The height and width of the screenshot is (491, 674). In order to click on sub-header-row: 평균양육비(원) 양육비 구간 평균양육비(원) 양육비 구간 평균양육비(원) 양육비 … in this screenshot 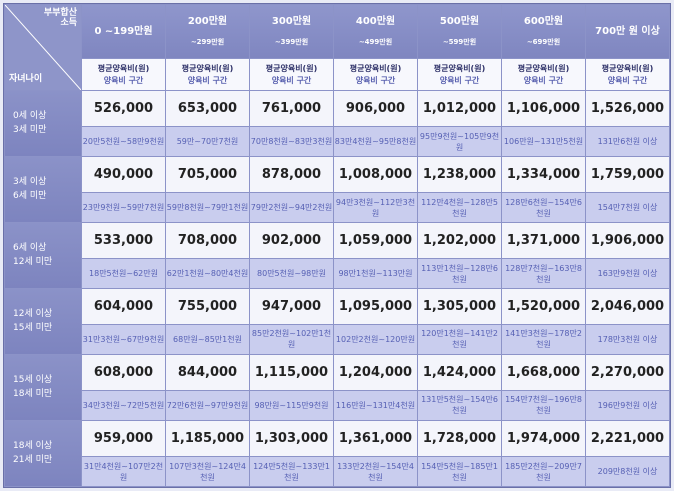, I will do `click(337, 74)`.